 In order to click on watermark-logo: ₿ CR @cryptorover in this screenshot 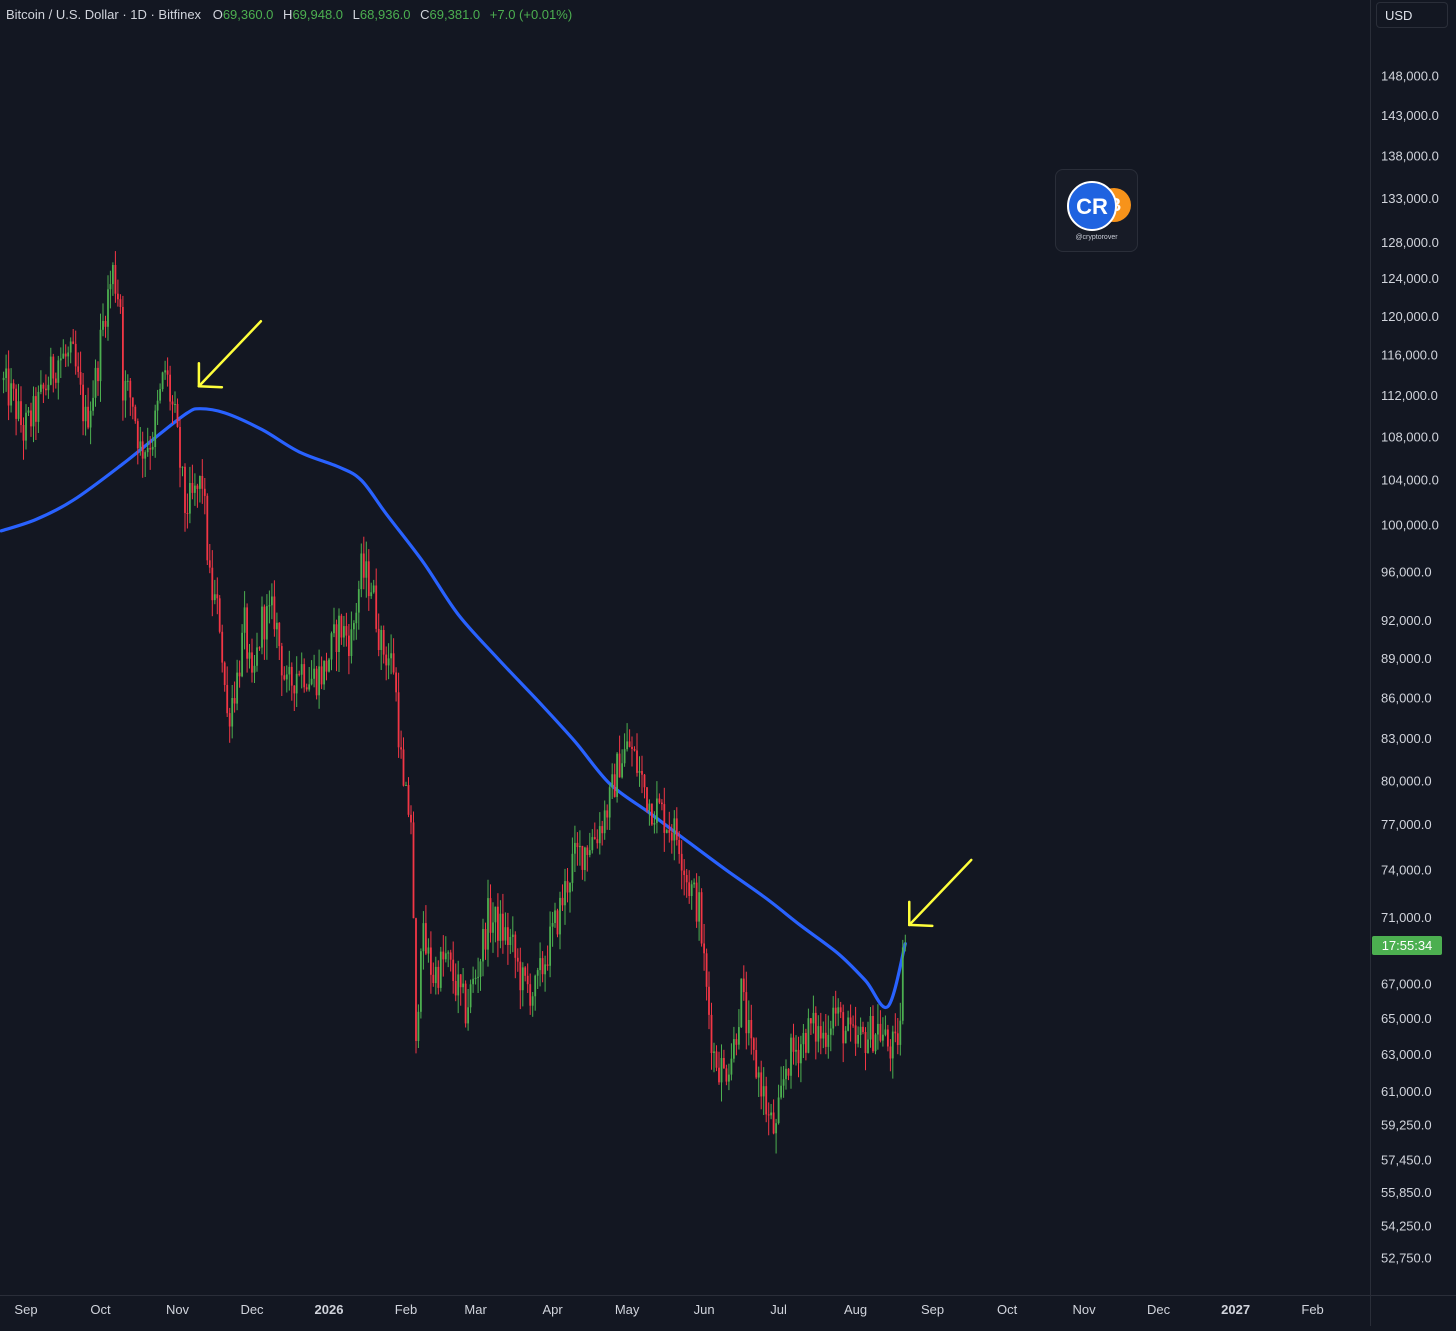, I will do `click(1096, 210)`.